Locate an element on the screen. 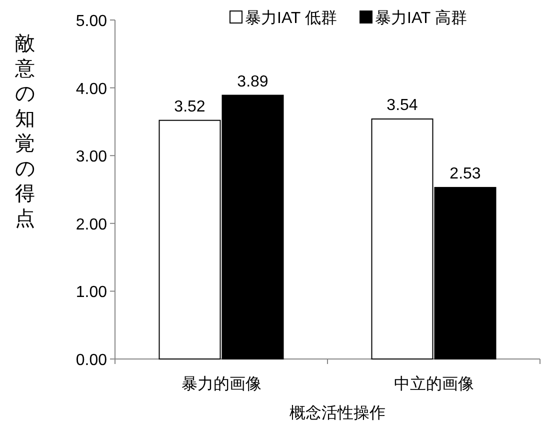  y-tick-label: 5.00 is located at coordinates (92, 21).